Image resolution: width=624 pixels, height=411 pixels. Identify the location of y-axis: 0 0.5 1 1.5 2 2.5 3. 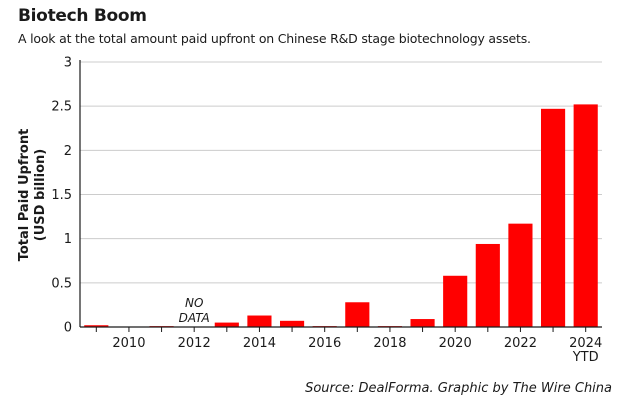
(66, 196).